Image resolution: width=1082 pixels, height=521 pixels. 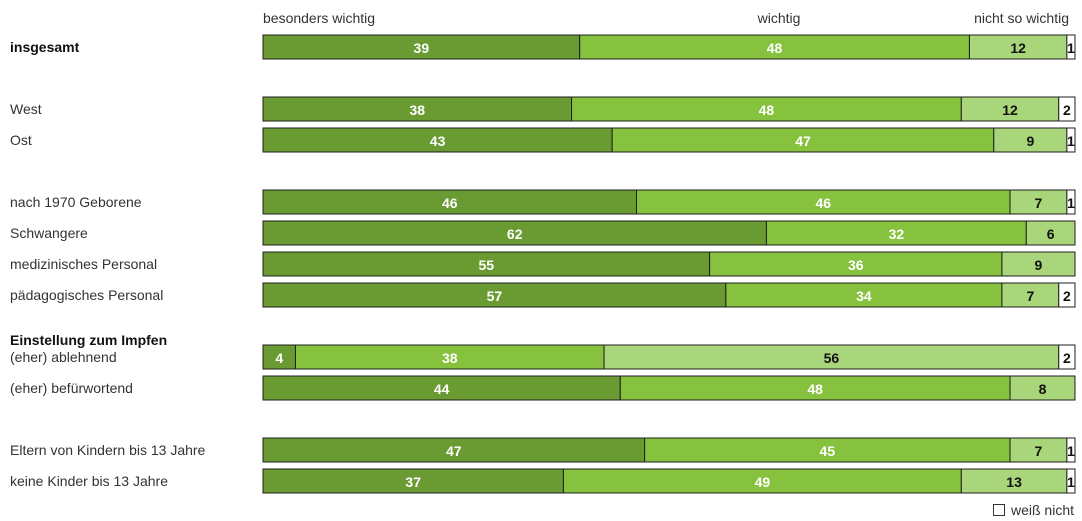 I want to click on legend: weiß nicht, so click(x=1033, y=510).